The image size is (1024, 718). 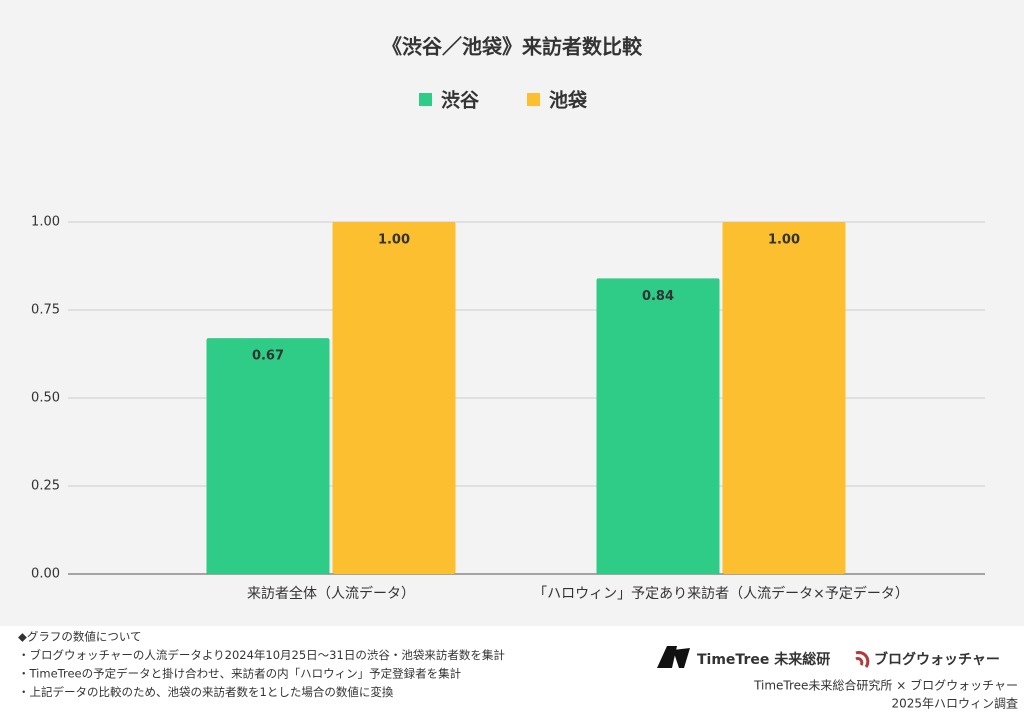 What do you see at coordinates (721, 593) in the screenshot?
I see `x-tick-label: 「ハロウィン」予定あり来訪者（人流データ×予定データ）` at bounding box center [721, 593].